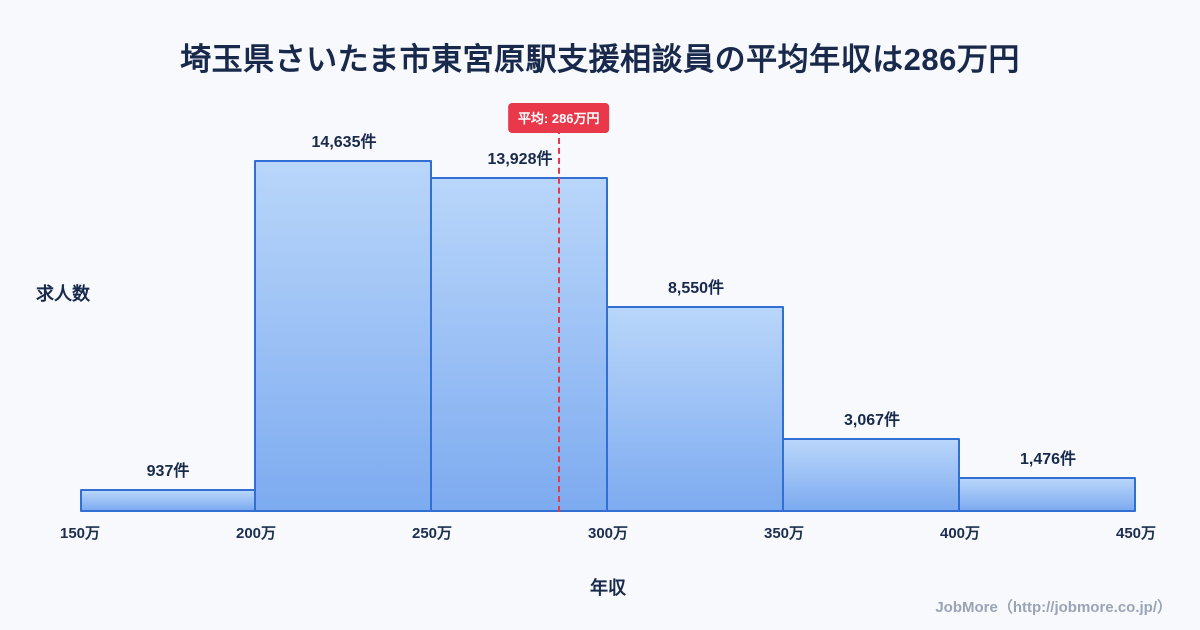  Describe the element at coordinates (80, 533) in the screenshot. I see `x-tick-label: 150万` at that location.